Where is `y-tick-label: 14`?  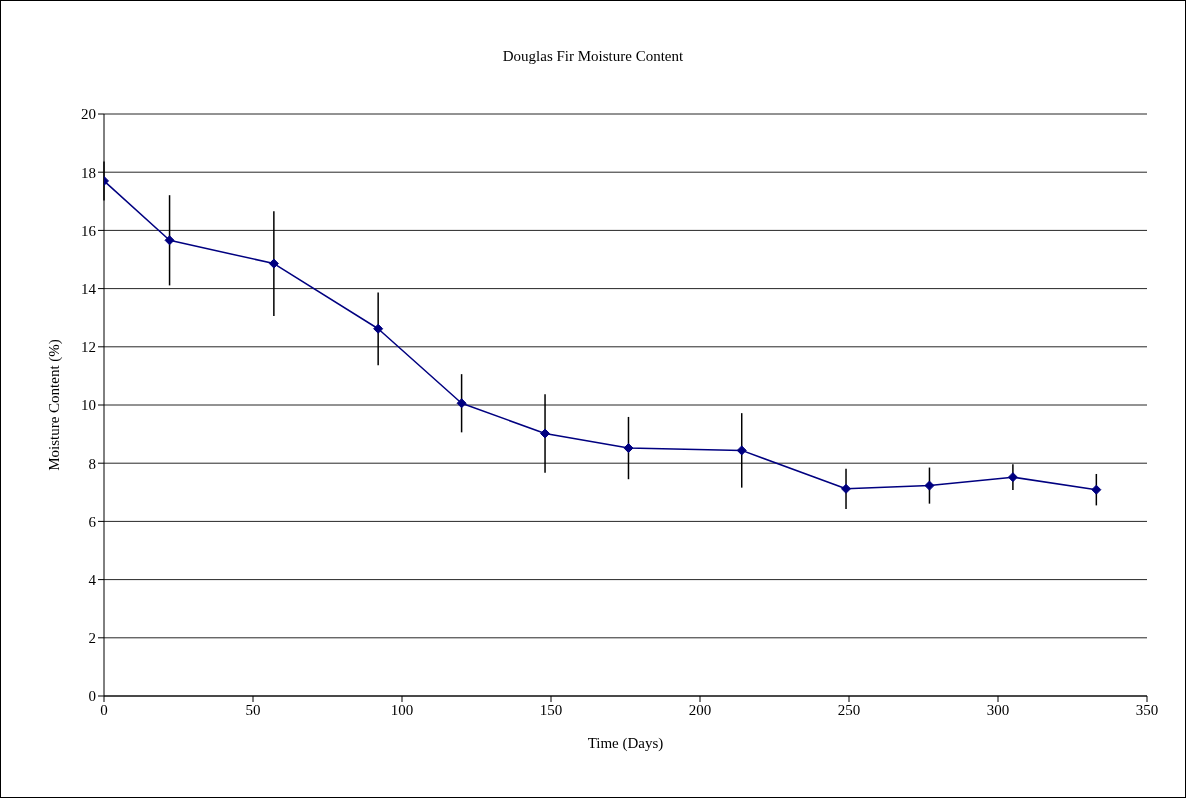 y-tick-label: 14 is located at coordinates (89, 288).